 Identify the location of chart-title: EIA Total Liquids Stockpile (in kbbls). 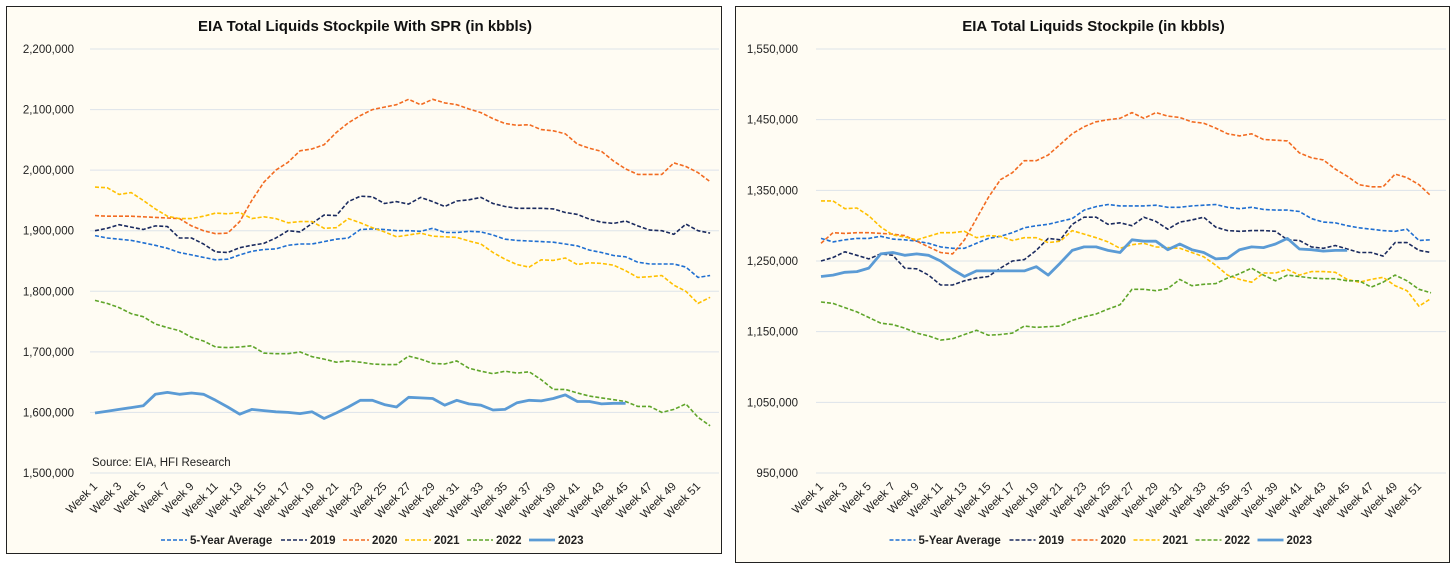
(1093, 26).